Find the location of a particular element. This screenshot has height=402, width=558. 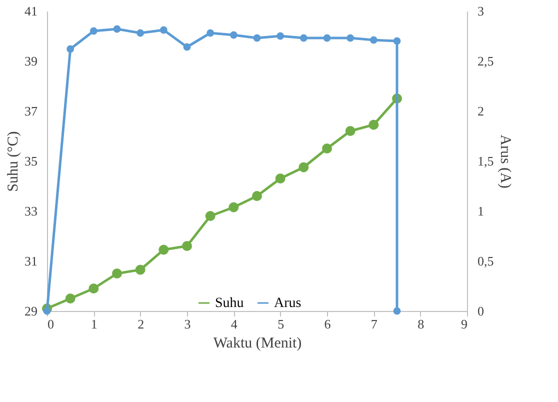

y2-tick-label: 1,5 is located at coordinates (486, 161).